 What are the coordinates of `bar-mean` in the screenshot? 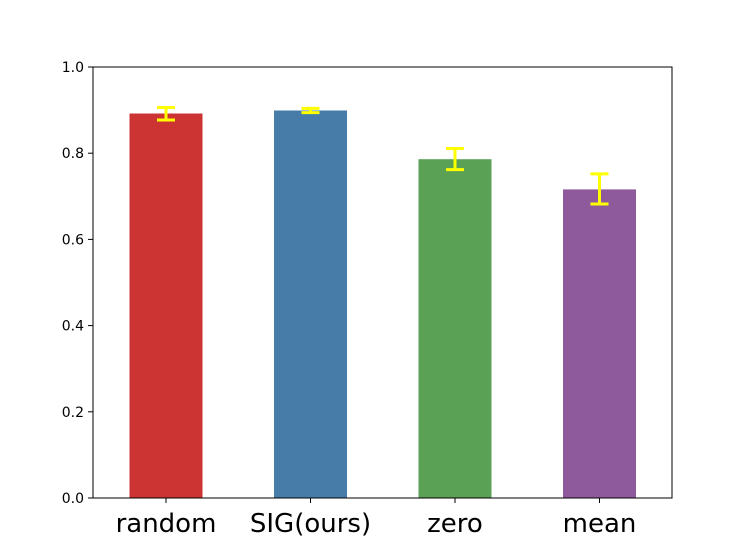 It's located at (599, 343).